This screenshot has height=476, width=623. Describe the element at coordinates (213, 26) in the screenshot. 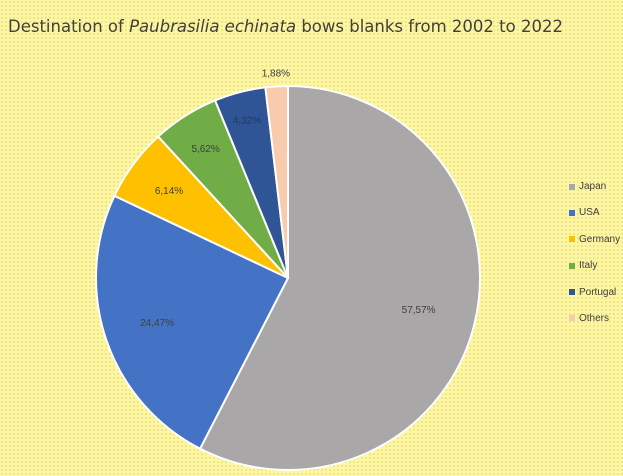

I see `chart-title-species: Paubrasilia echinata` at that location.